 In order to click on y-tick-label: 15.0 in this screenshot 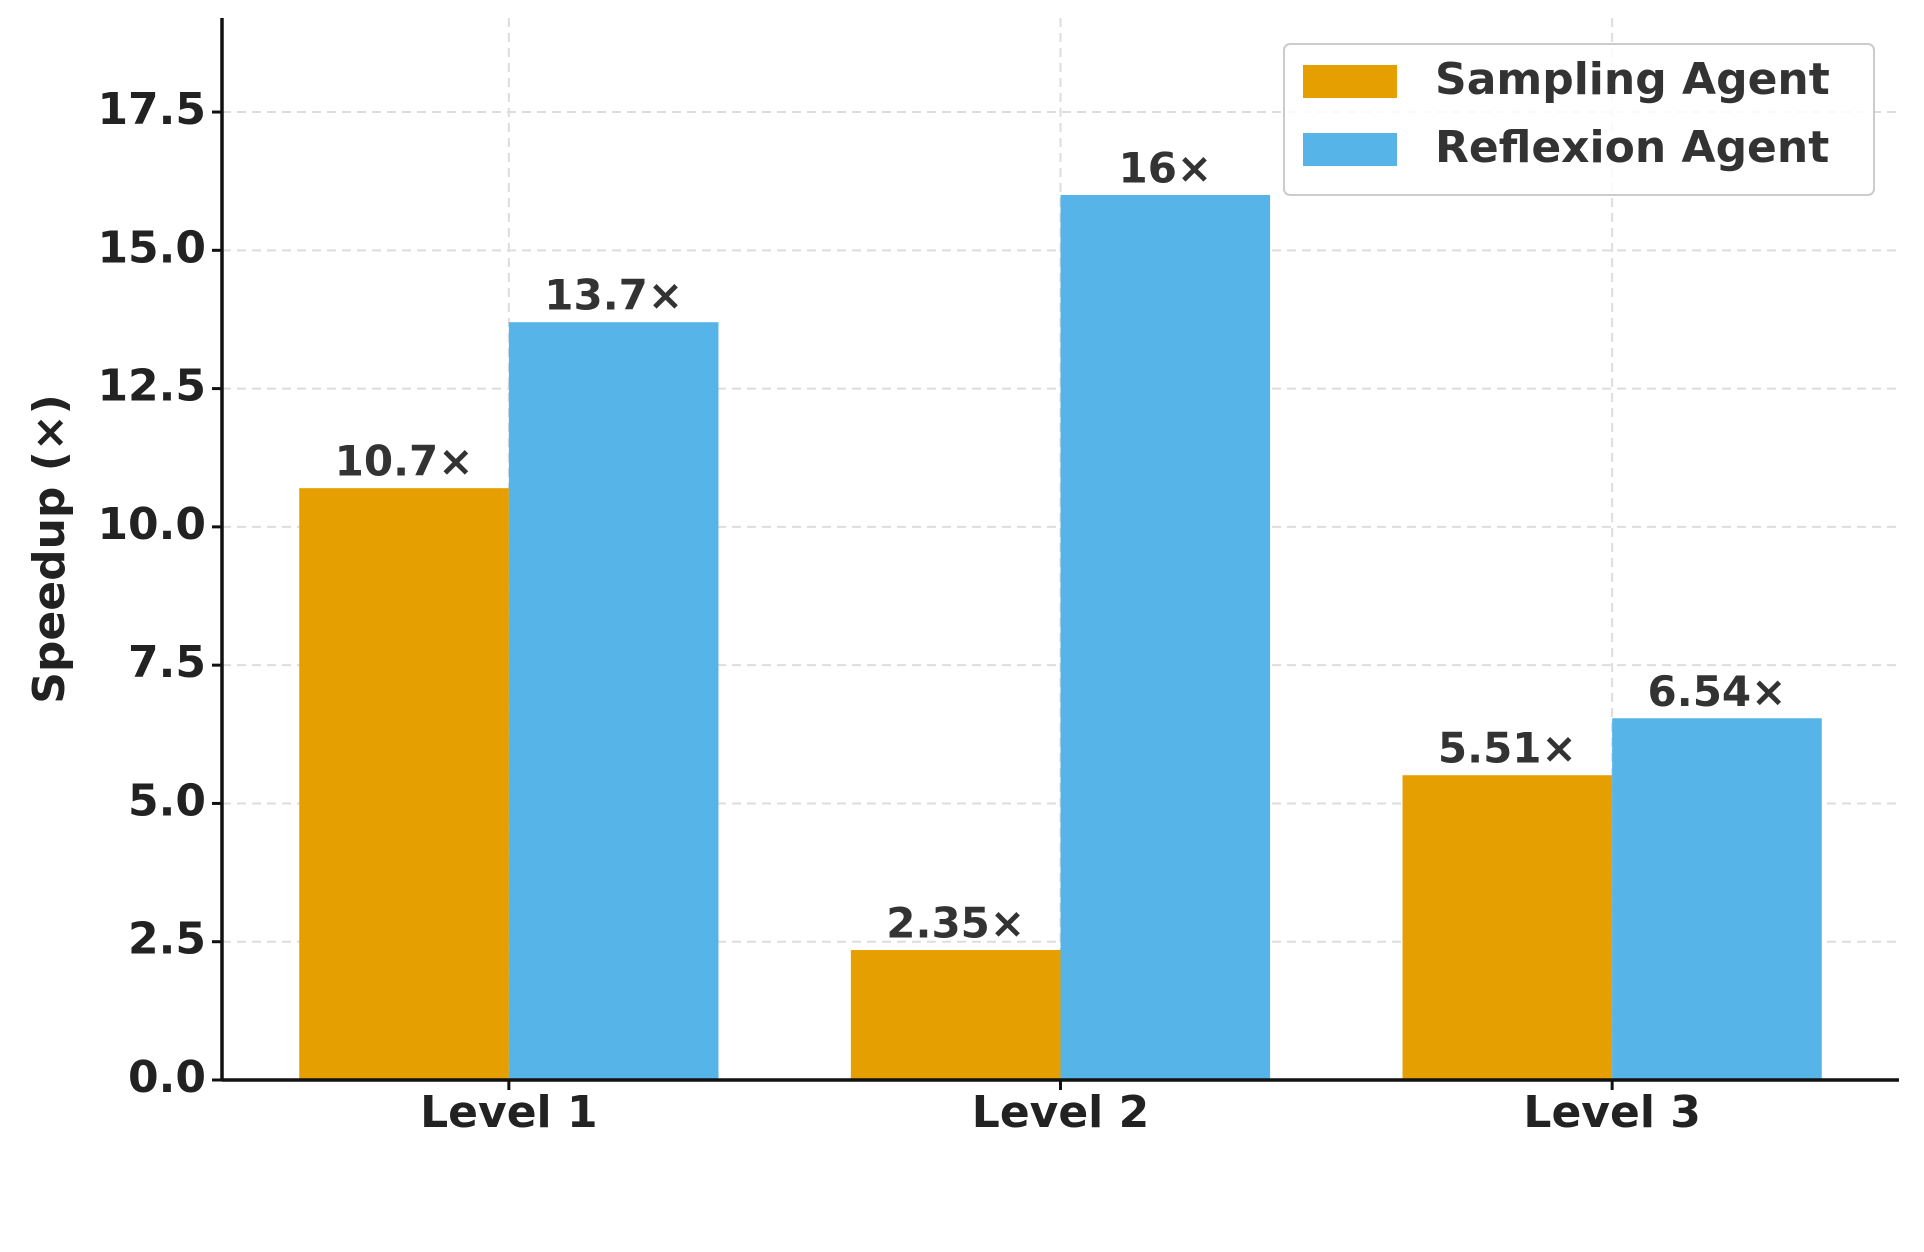, I will do `click(151, 247)`.